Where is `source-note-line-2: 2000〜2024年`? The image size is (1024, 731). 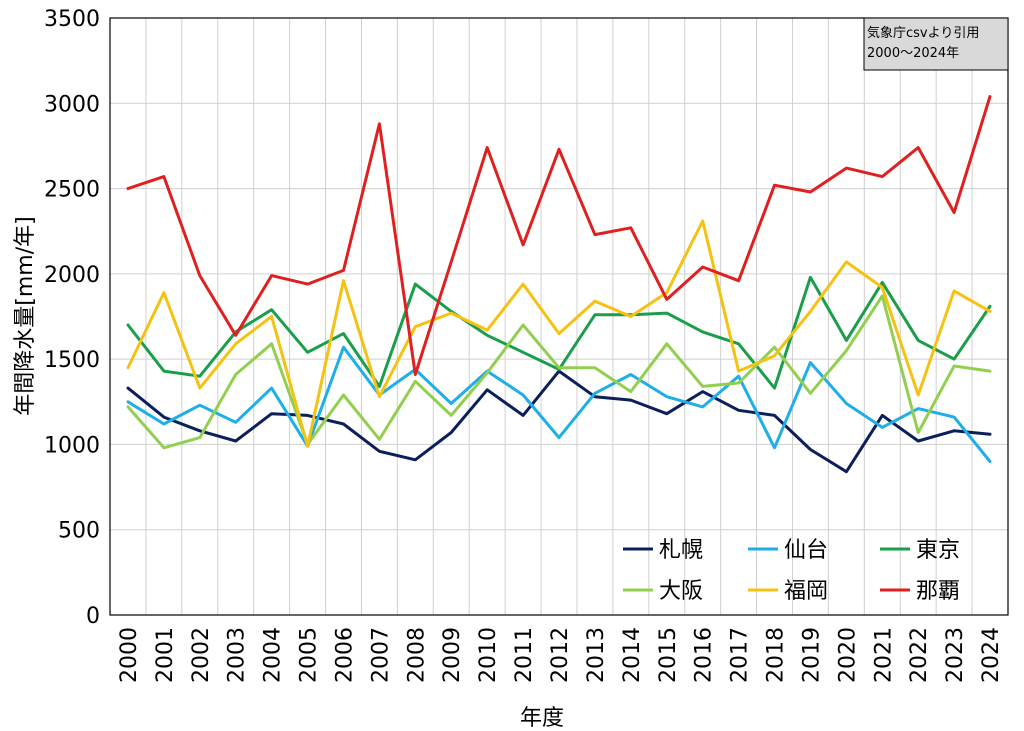
source-note-line-2: 2000〜2024年 is located at coordinates (913, 53).